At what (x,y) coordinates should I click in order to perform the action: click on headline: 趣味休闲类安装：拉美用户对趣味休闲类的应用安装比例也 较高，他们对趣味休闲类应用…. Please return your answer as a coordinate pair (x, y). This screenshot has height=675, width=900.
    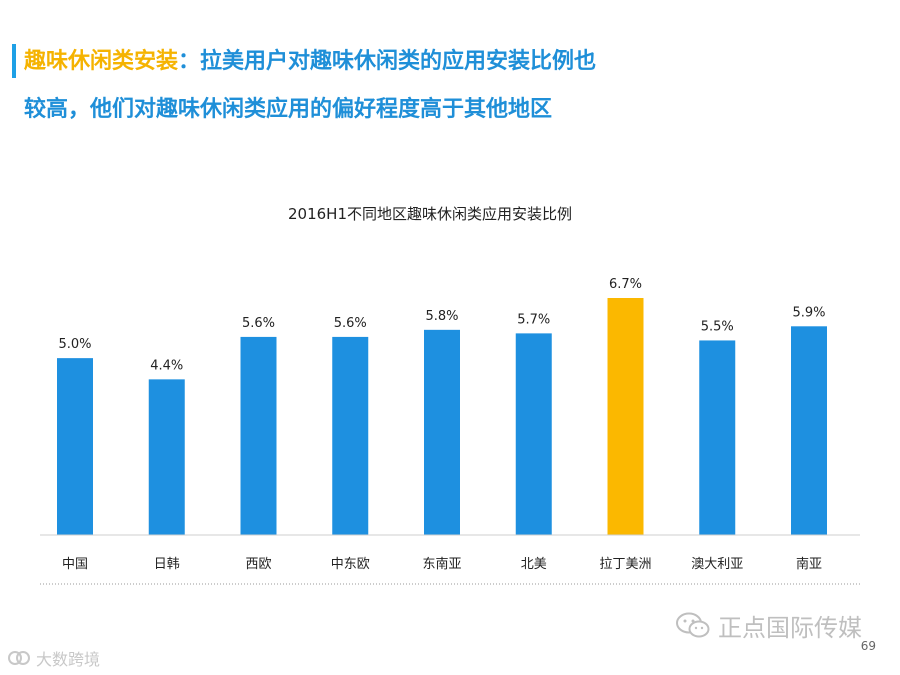
    Looking at the image, I should click on (444, 86).